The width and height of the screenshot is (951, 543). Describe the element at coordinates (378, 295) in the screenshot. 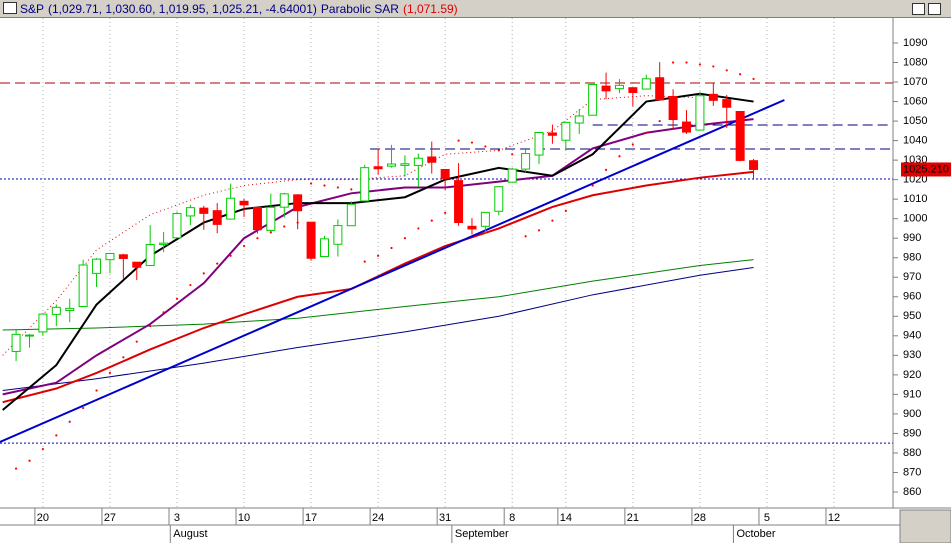

I see `indicator-line` at that location.